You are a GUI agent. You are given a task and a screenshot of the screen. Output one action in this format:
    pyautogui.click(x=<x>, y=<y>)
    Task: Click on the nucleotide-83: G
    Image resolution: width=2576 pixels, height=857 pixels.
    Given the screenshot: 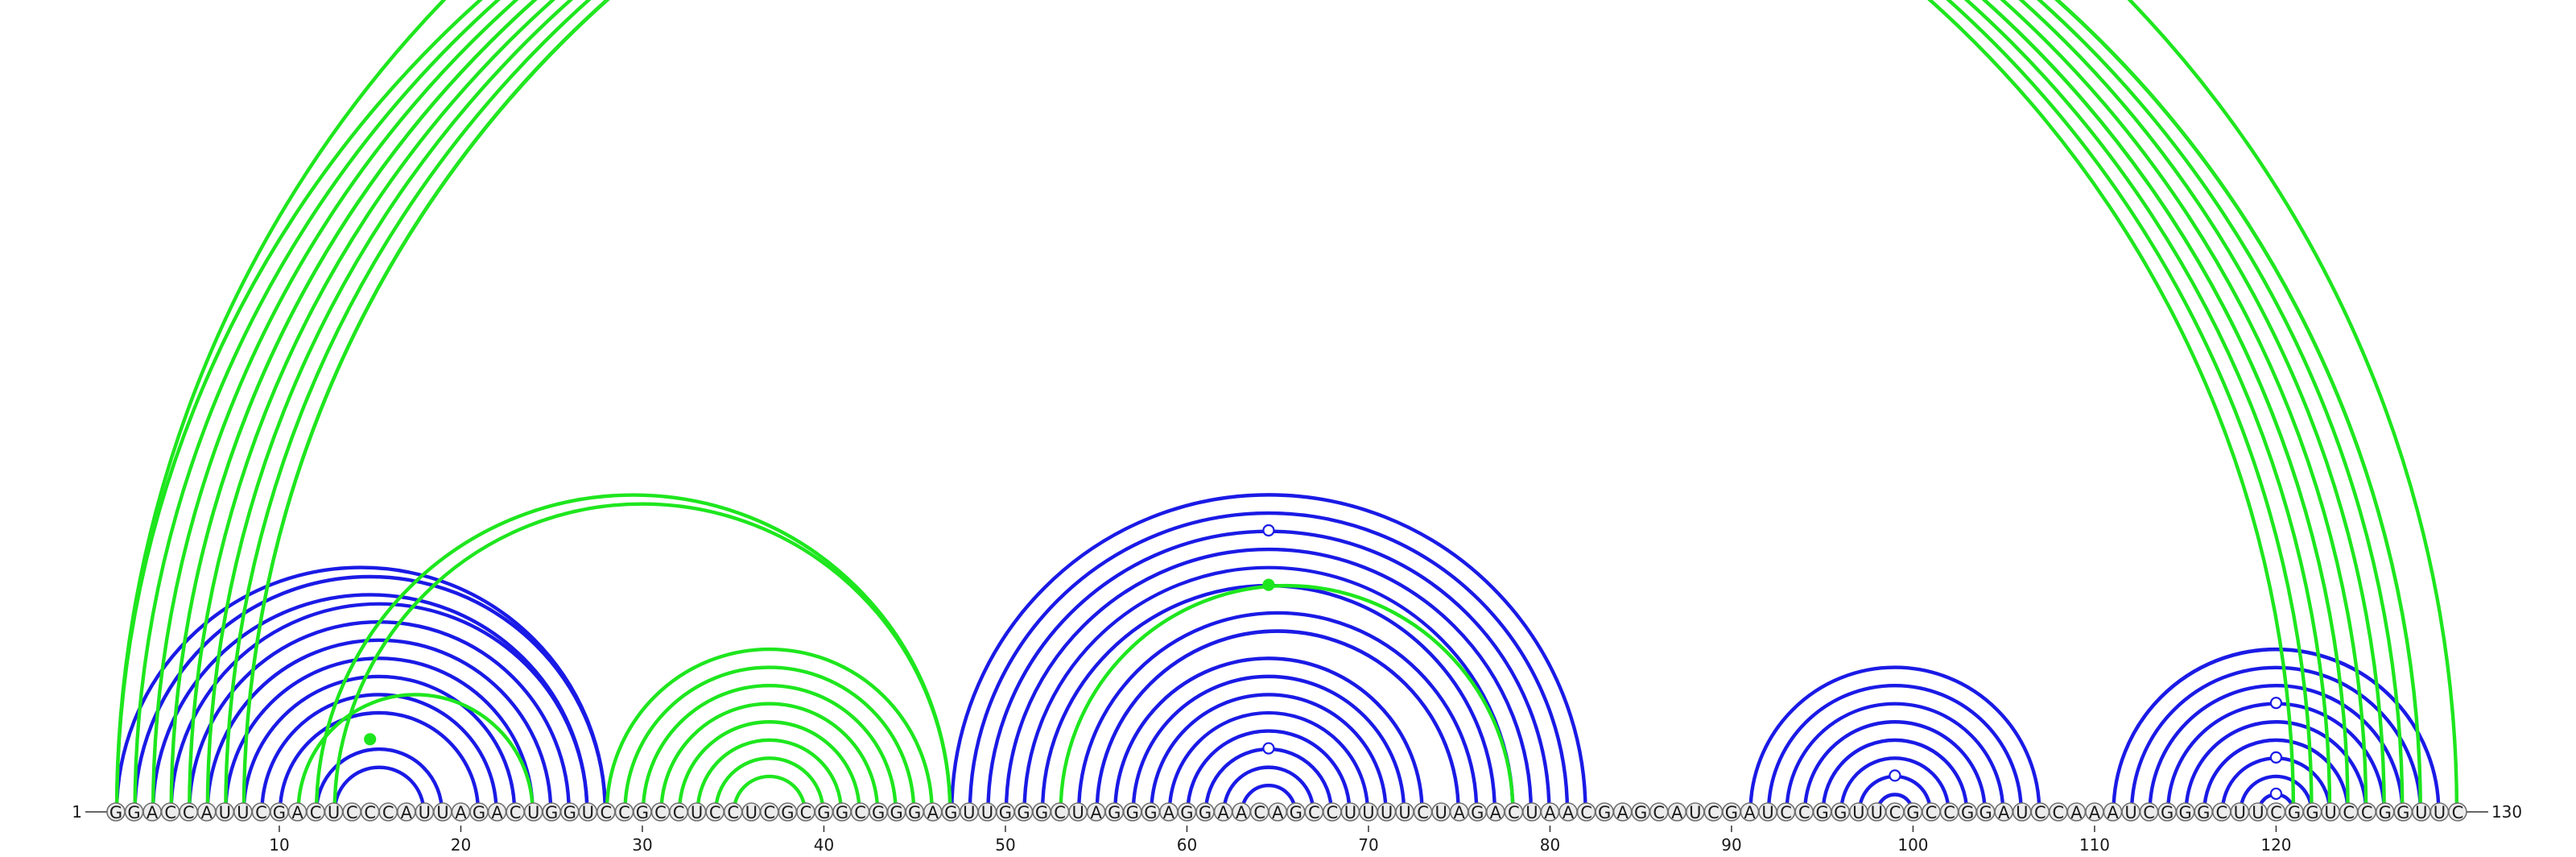 What is the action you would take?
    pyautogui.click(x=1604, y=812)
    